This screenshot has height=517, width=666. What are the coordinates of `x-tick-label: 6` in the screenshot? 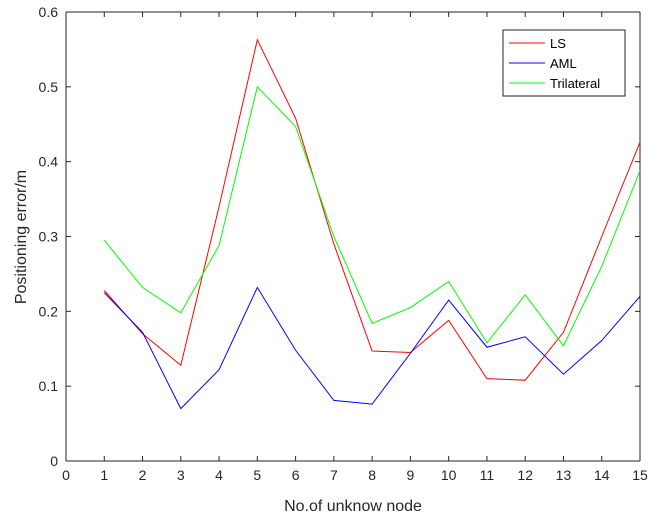 It's located at (296, 475).